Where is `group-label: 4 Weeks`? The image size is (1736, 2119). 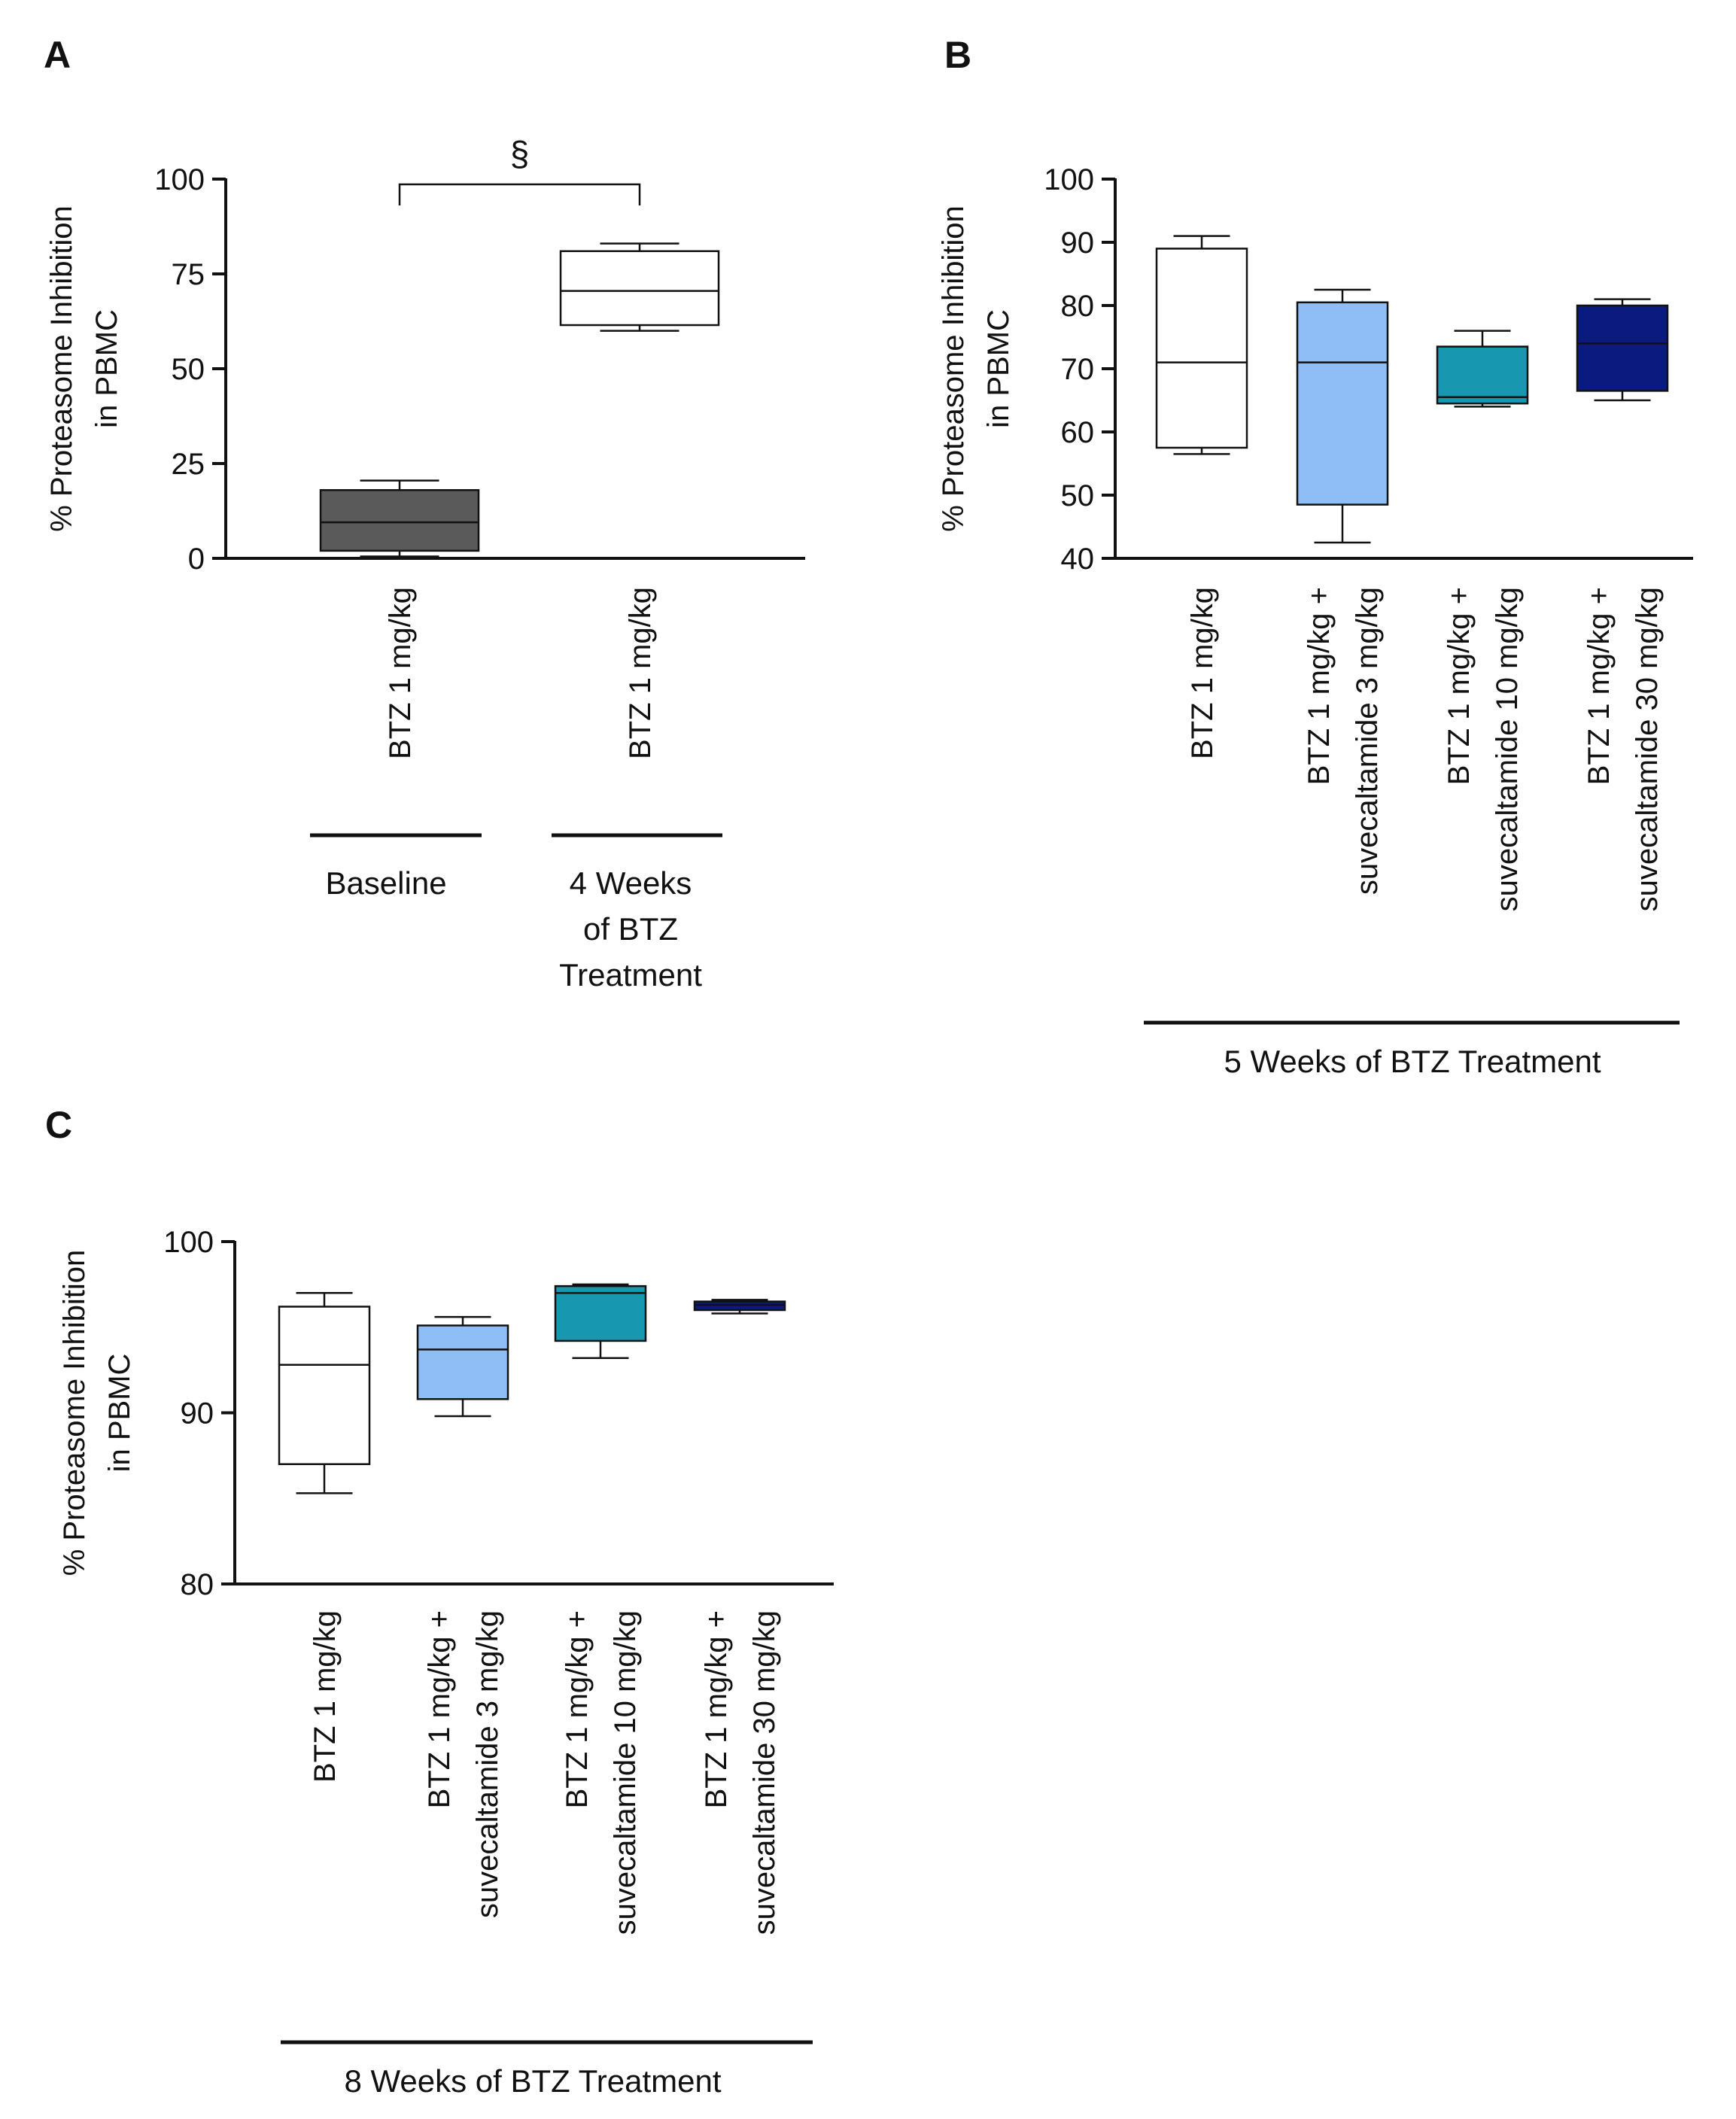
group-label: 4 Weeks is located at coordinates (631, 883).